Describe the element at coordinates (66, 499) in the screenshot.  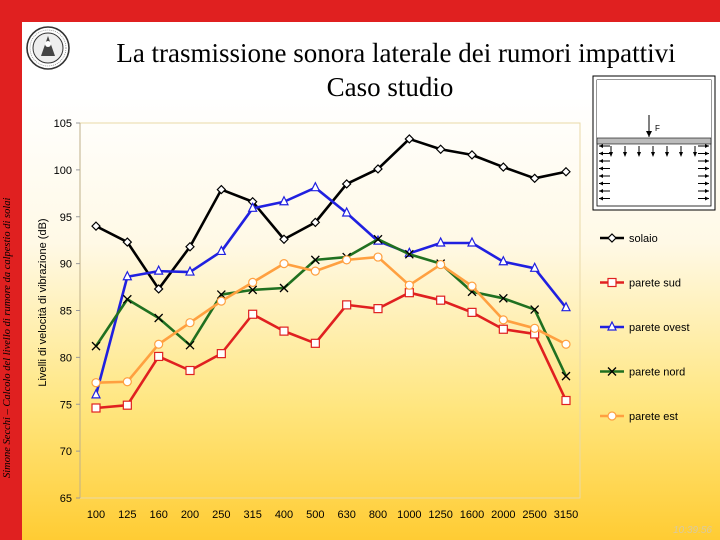
I see `y-tick-label: 65` at that location.